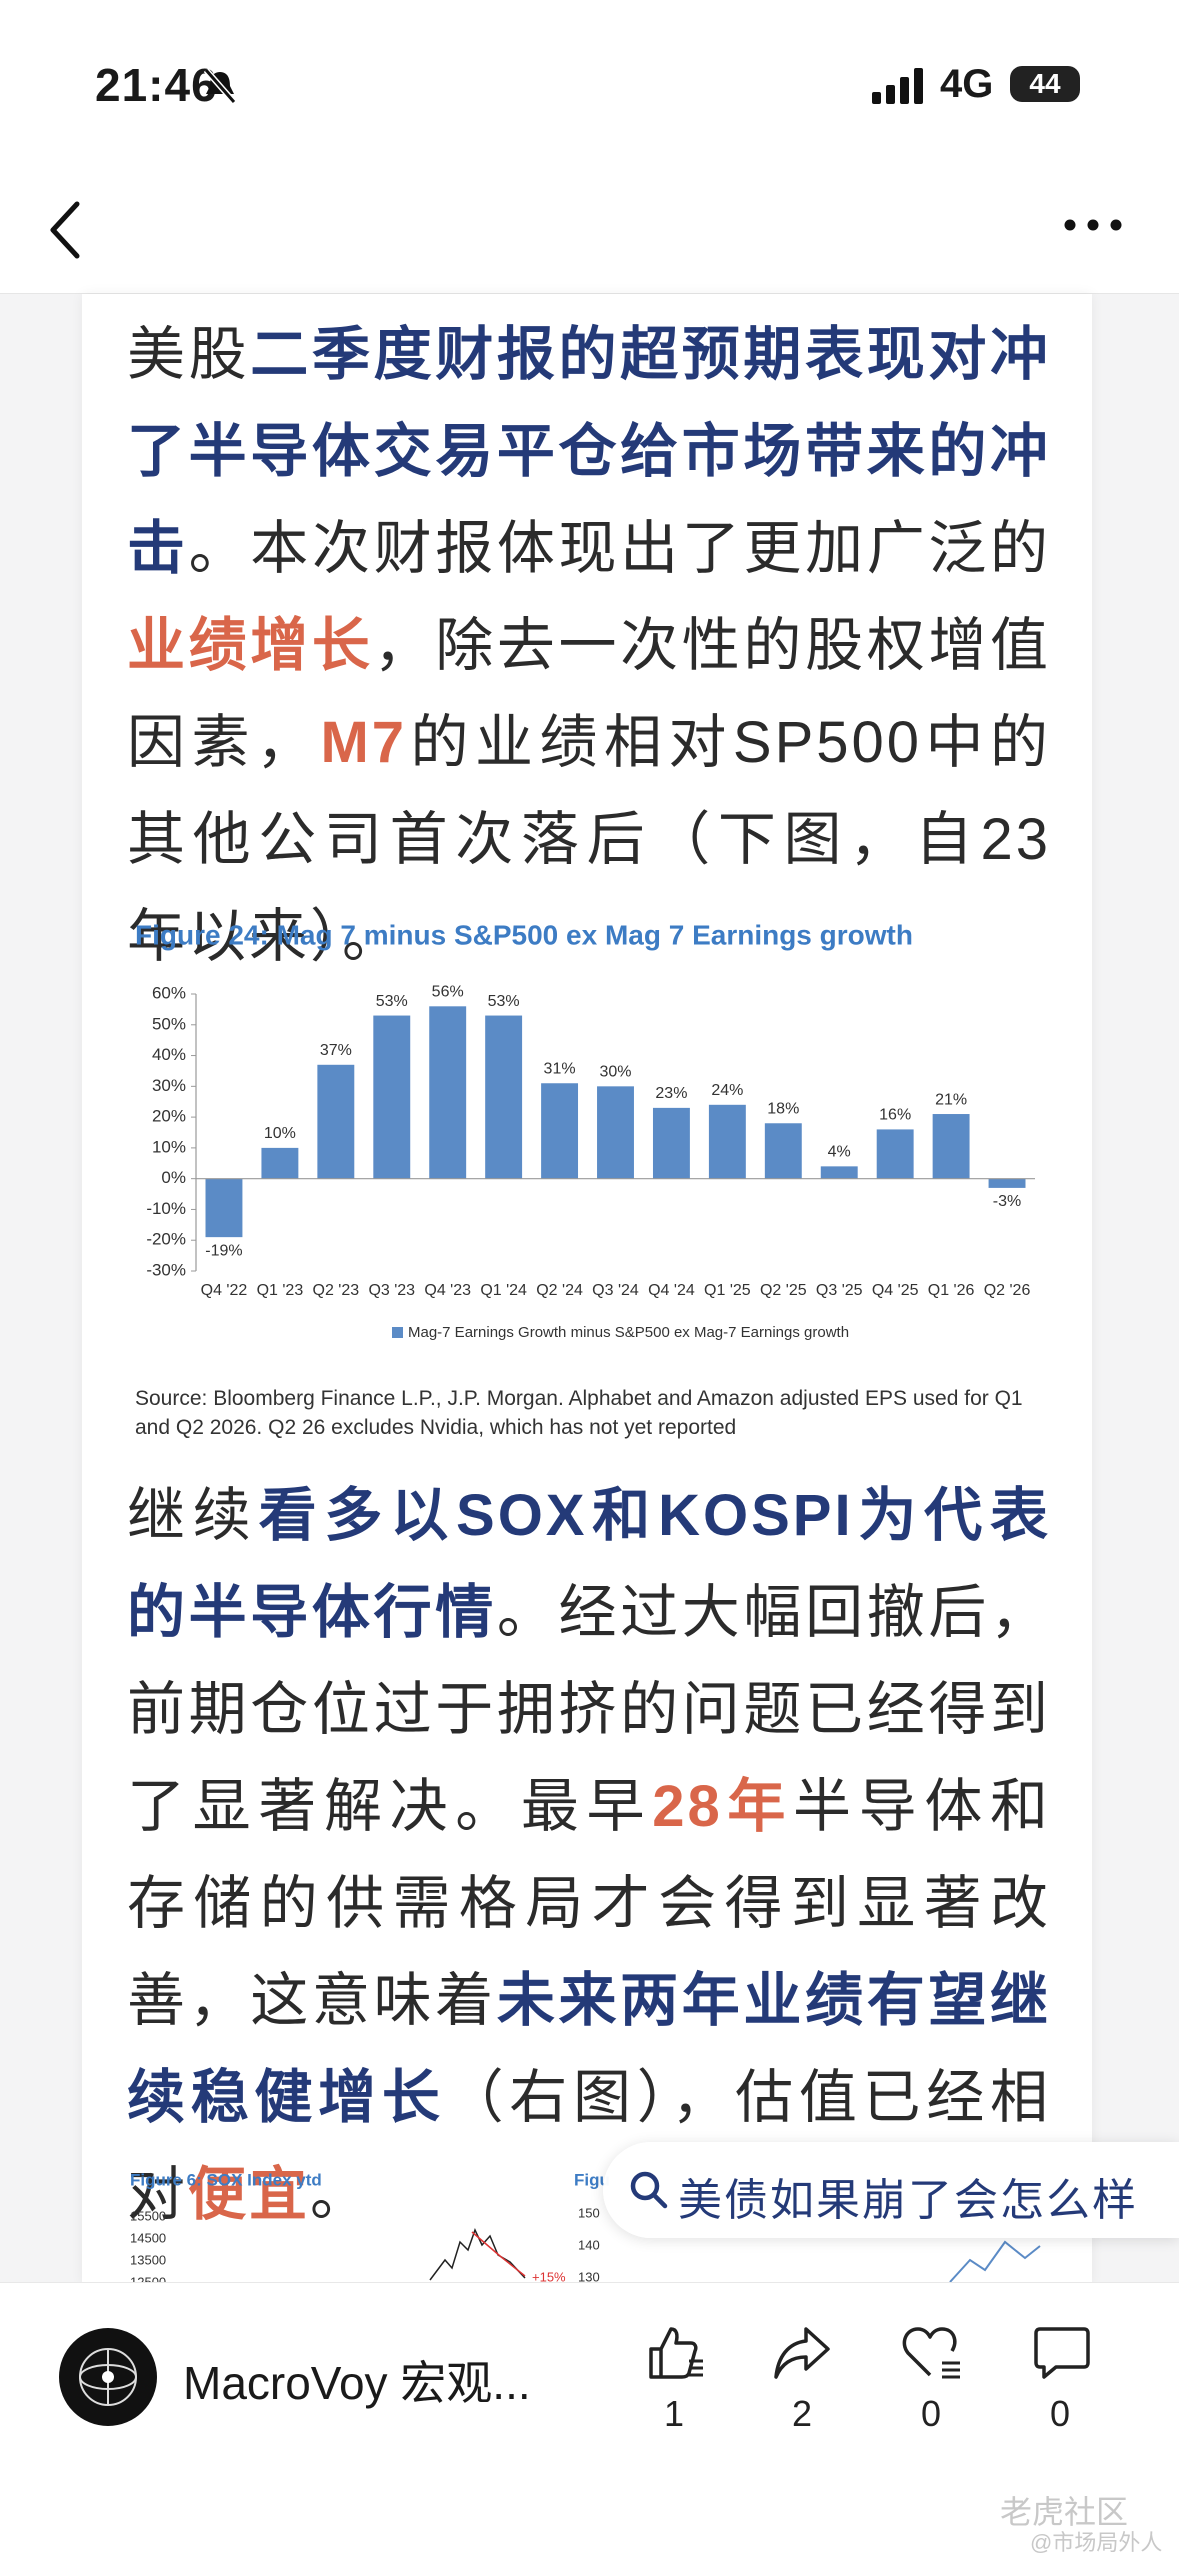 The image size is (1179, 2557). What do you see at coordinates (498, 2254) in the screenshot?
I see `preview-trend` at bounding box center [498, 2254].